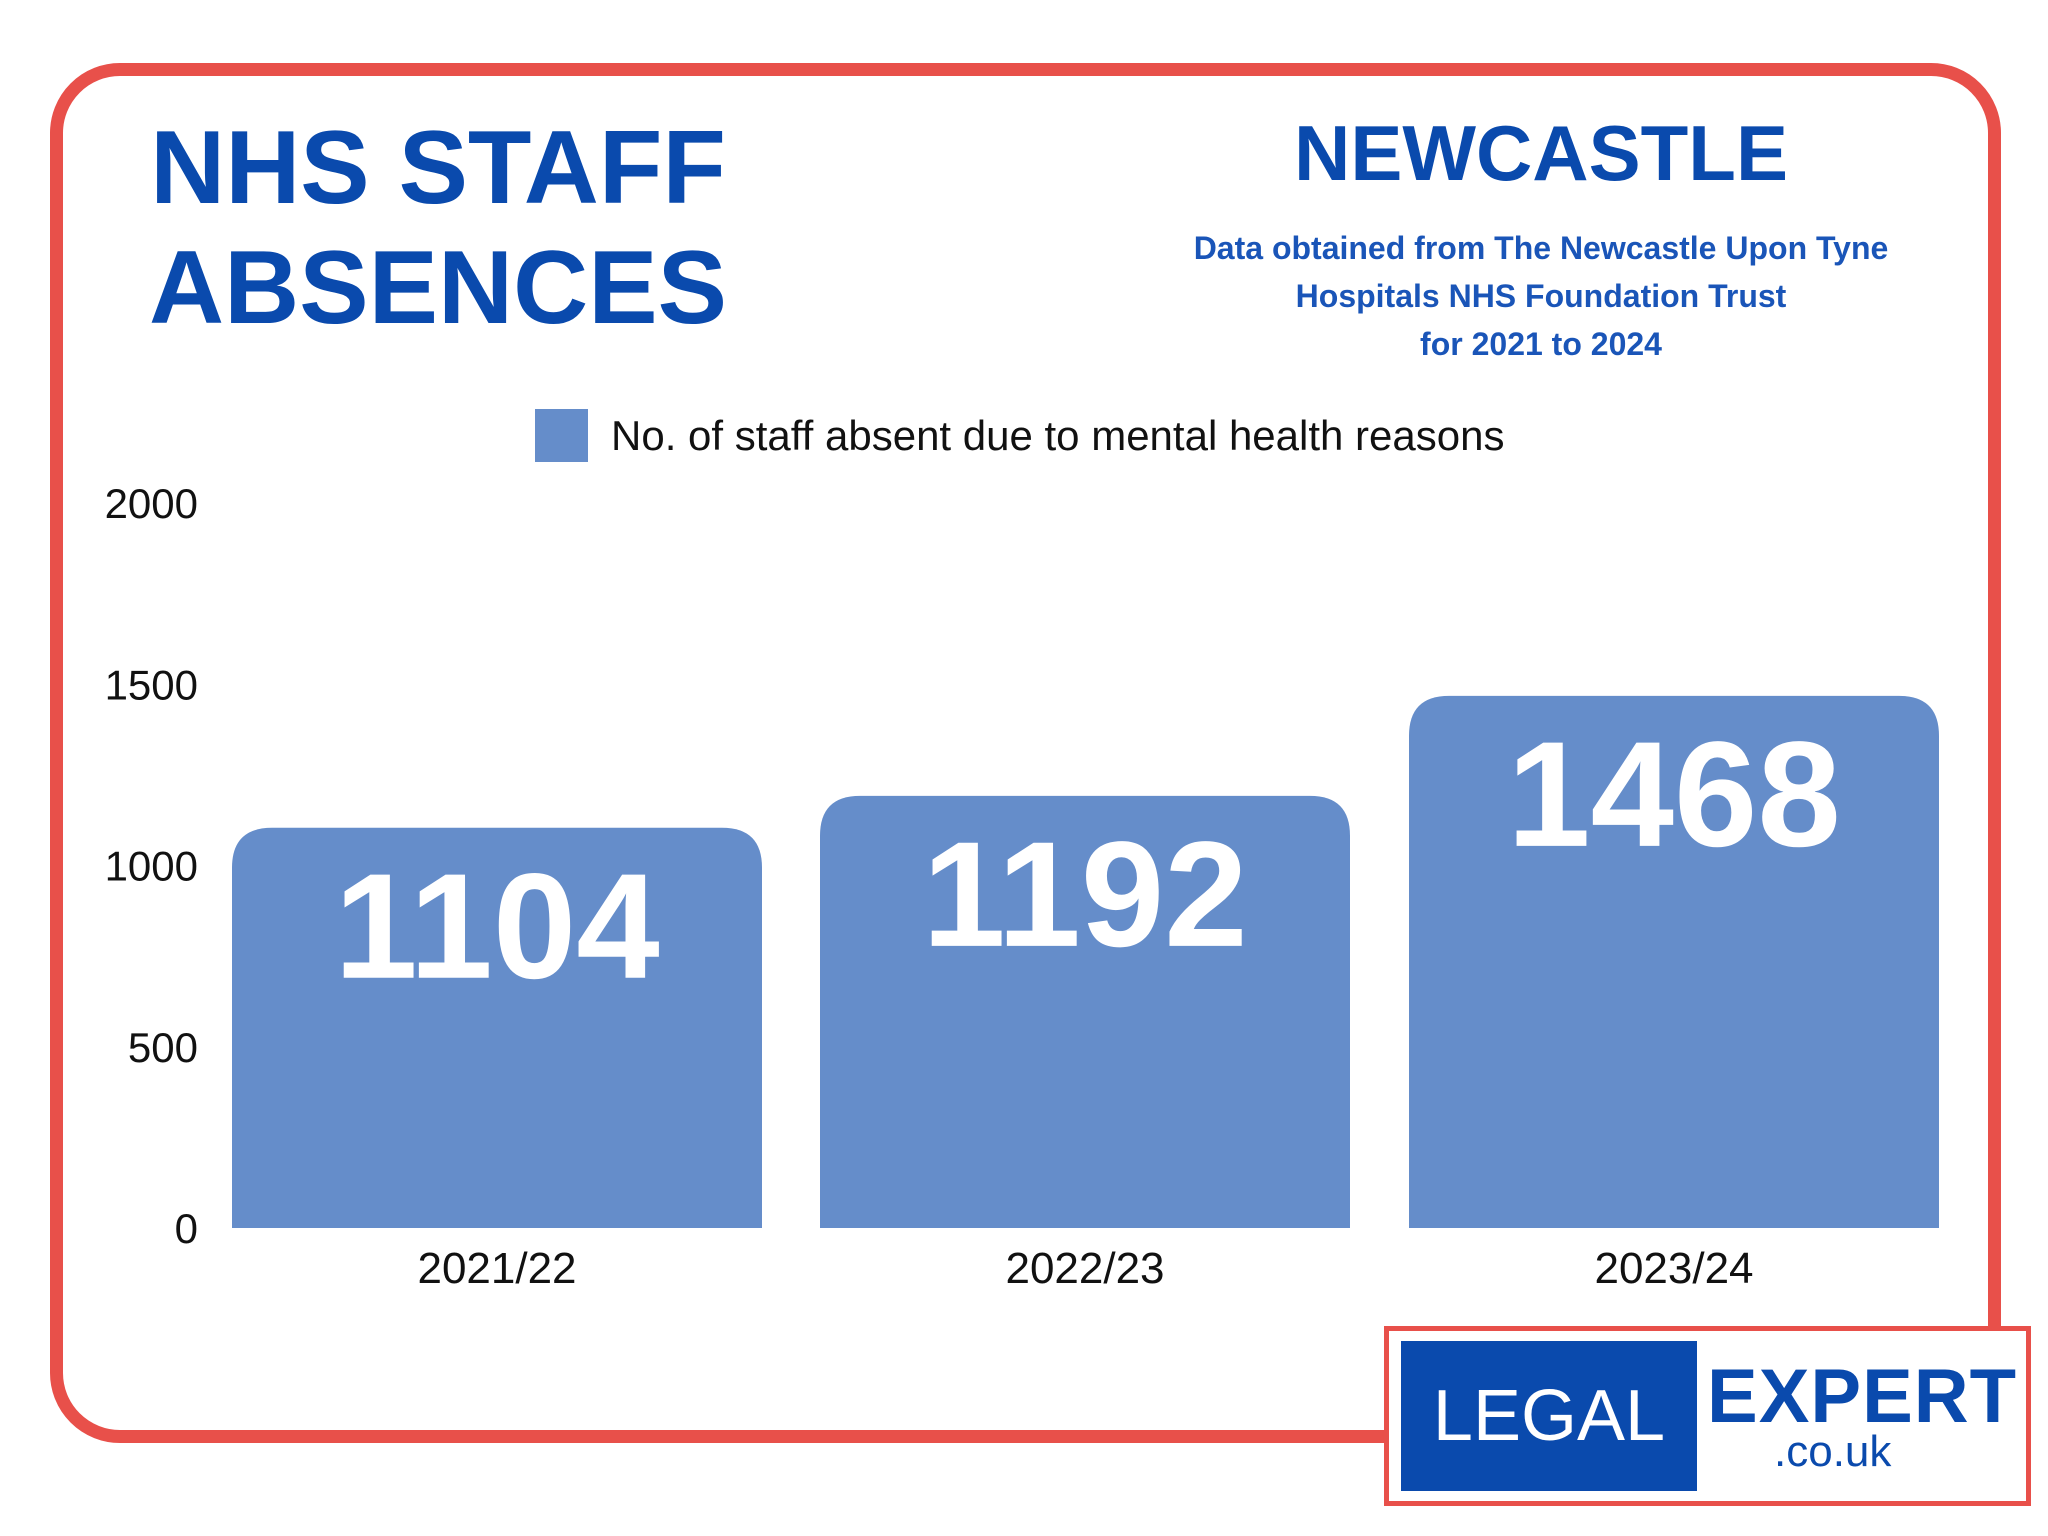 This screenshot has height=1536, width=2048. I want to click on y-tick-label: 2000, so click(151, 503).